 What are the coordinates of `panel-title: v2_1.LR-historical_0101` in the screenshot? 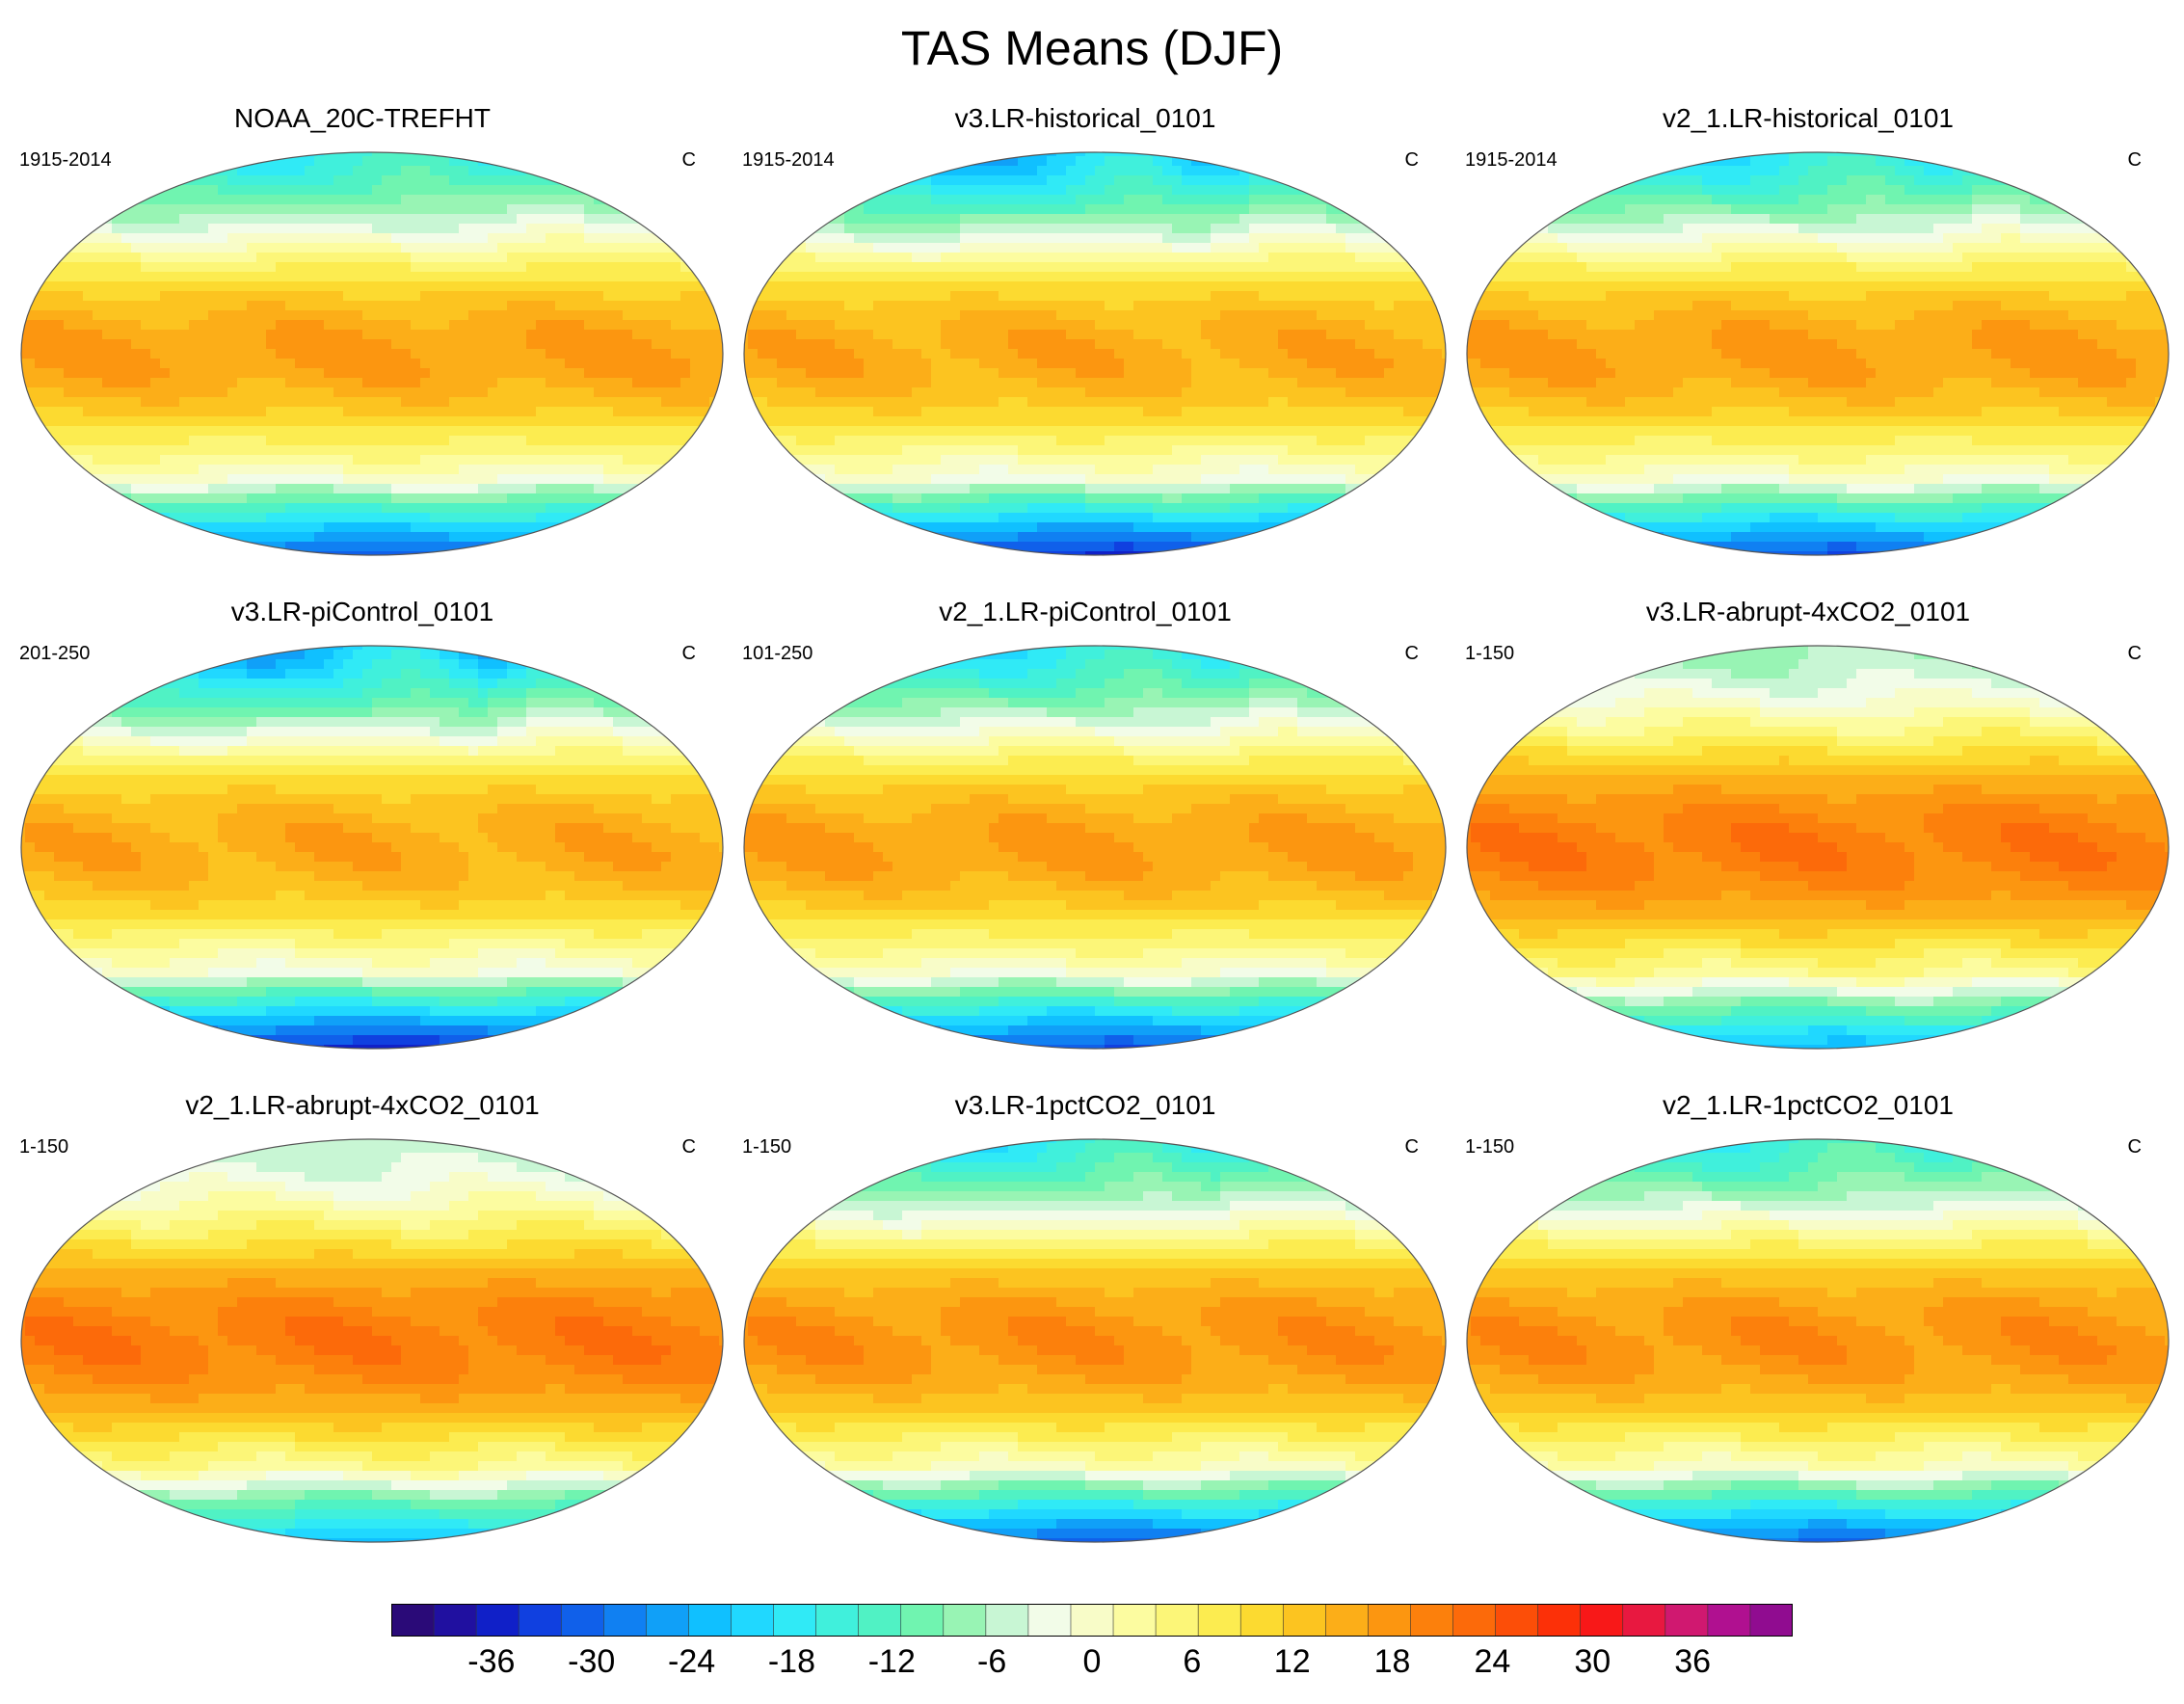 It's located at (1808, 119).